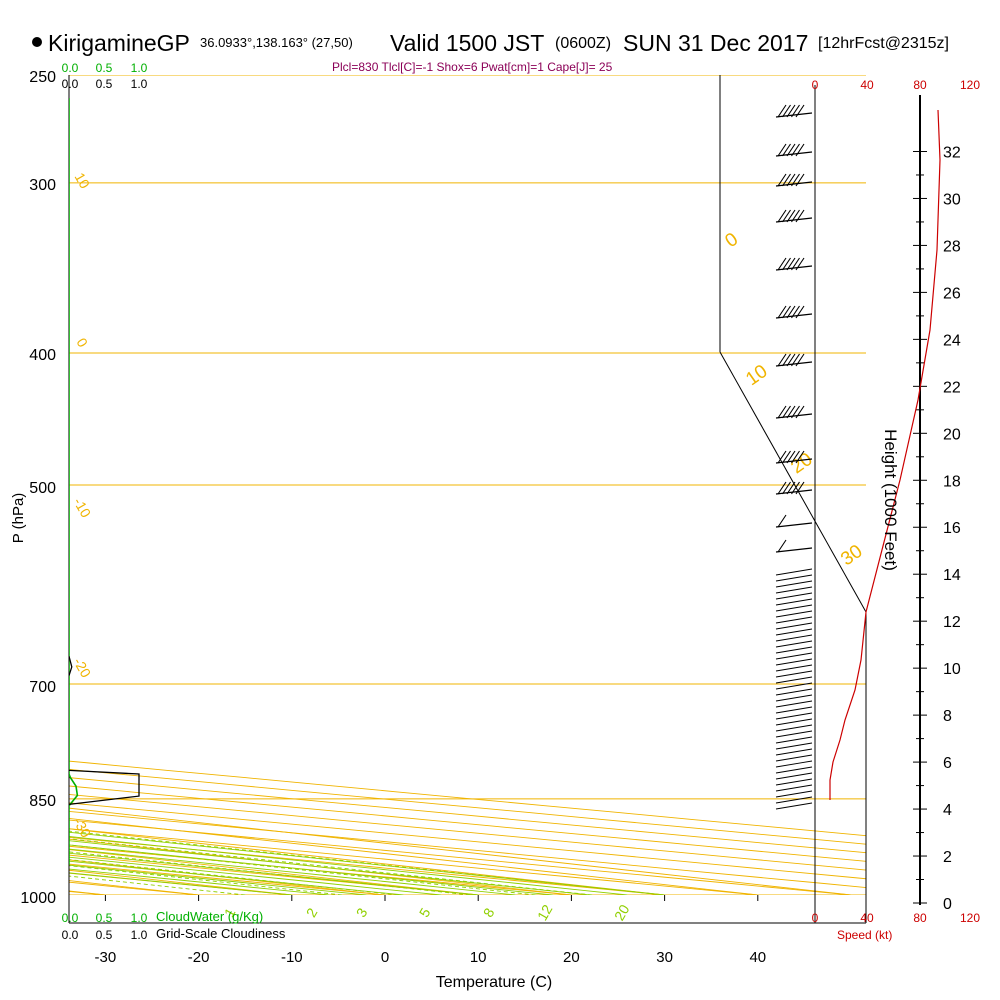 Image resolution: width=1000 pixels, height=1000 pixels. What do you see at coordinates (545, 913) in the screenshot?
I see `mixing-ratio-label: 12` at bounding box center [545, 913].